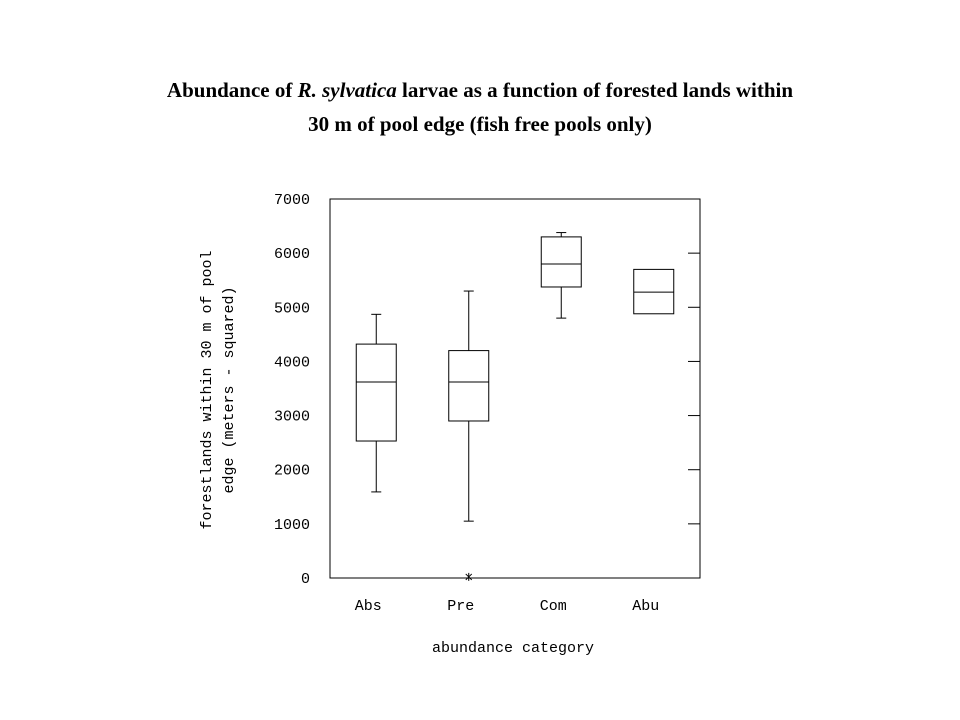 Image resolution: width=960 pixels, height=720 pixels. I want to click on y-tick-label: 2000, so click(292, 471).